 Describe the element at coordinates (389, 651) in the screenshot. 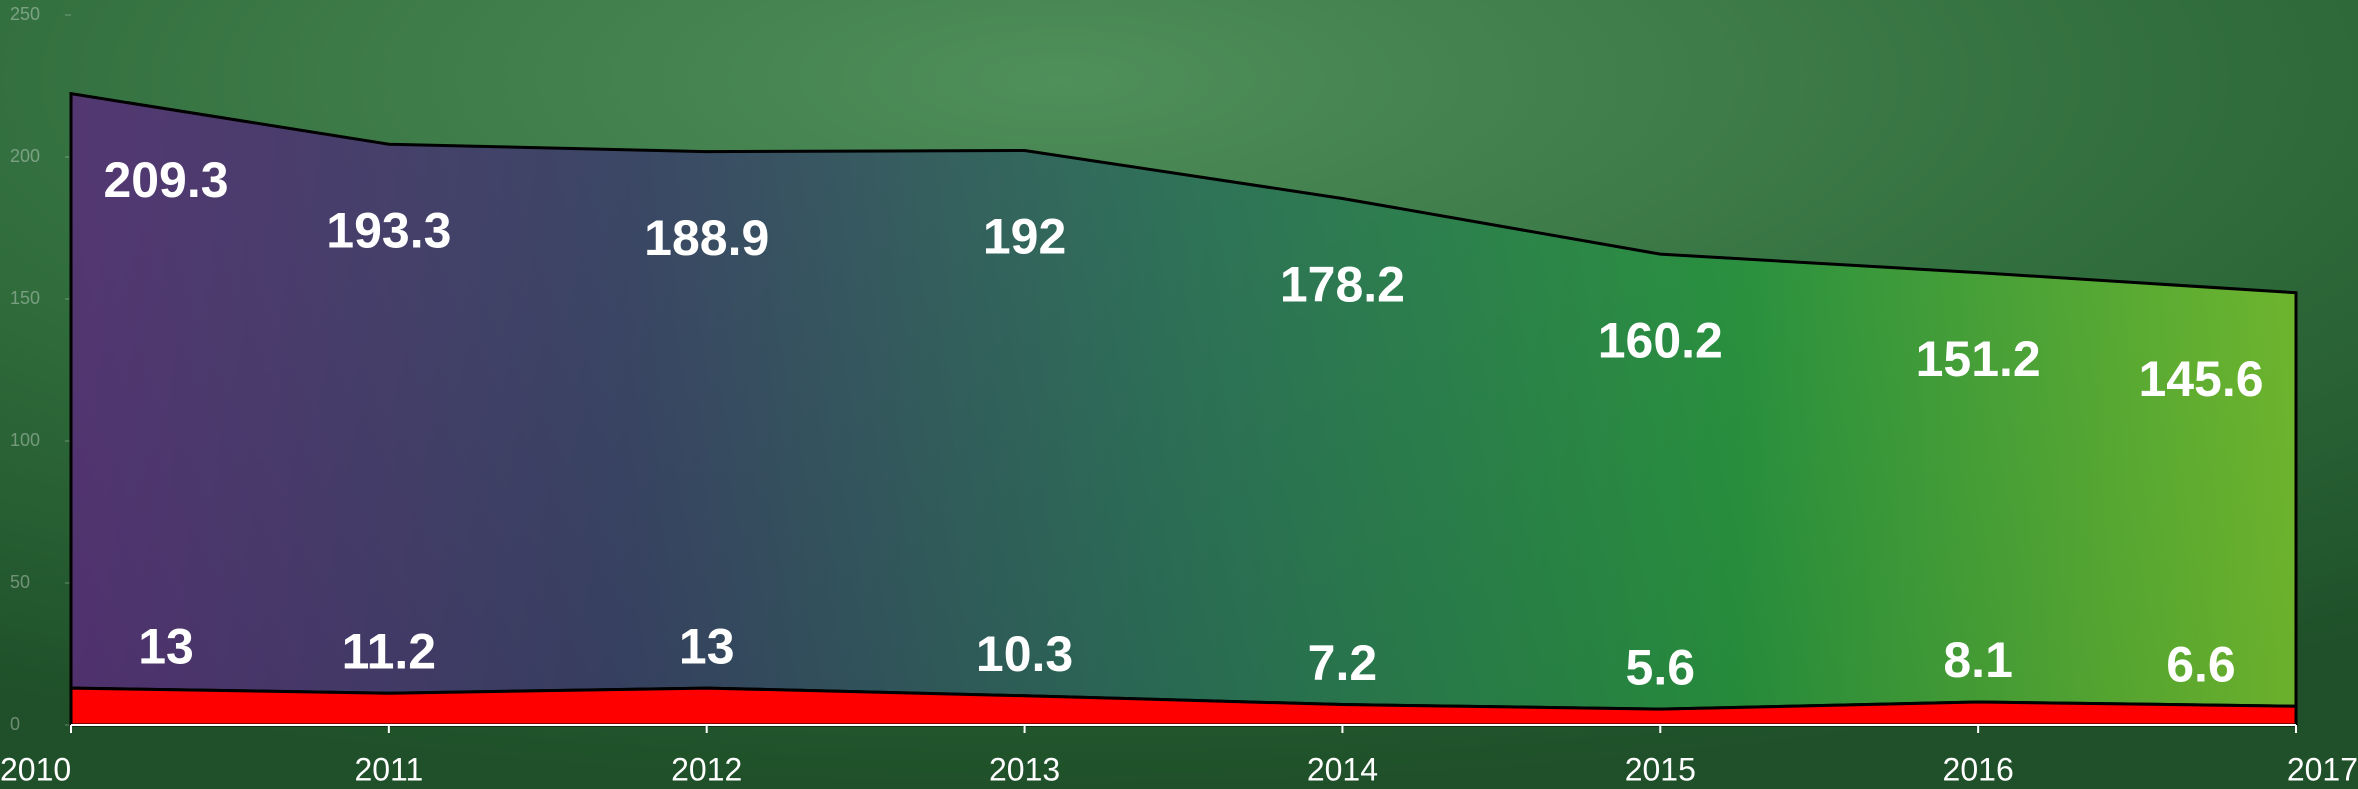

I see `data-label: 11.2` at that location.